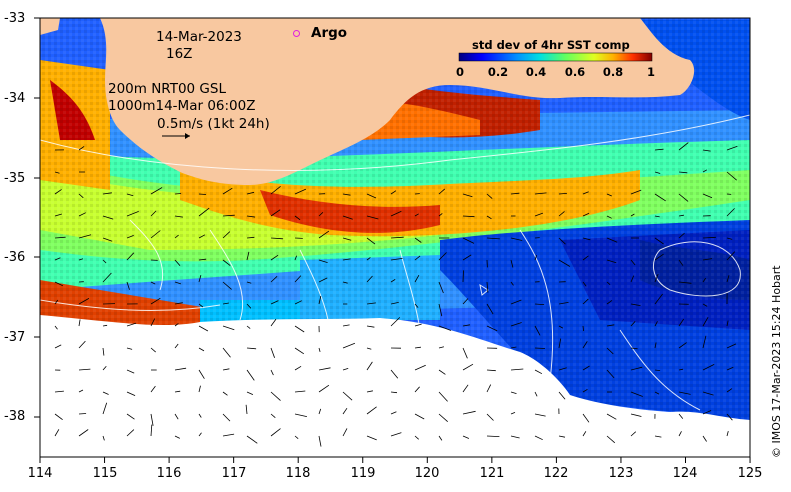 This screenshot has width=791, height=492. I want to click on lat-tick-label: -36, so click(15, 257).